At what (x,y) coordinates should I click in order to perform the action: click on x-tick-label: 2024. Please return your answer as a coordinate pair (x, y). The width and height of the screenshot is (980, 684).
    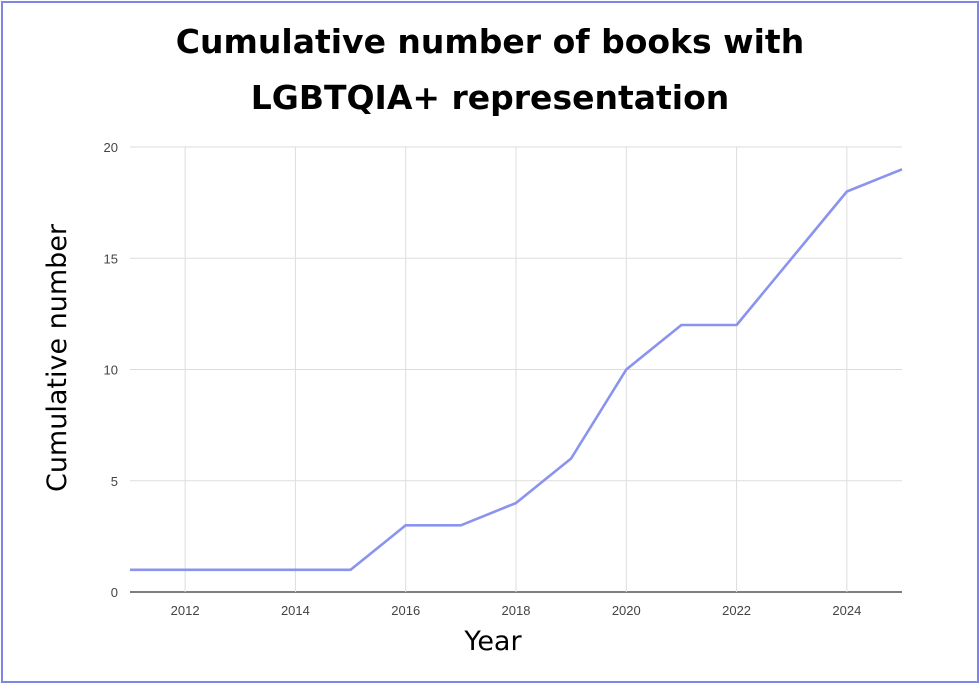
    Looking at the image, I should click on (846, 610).